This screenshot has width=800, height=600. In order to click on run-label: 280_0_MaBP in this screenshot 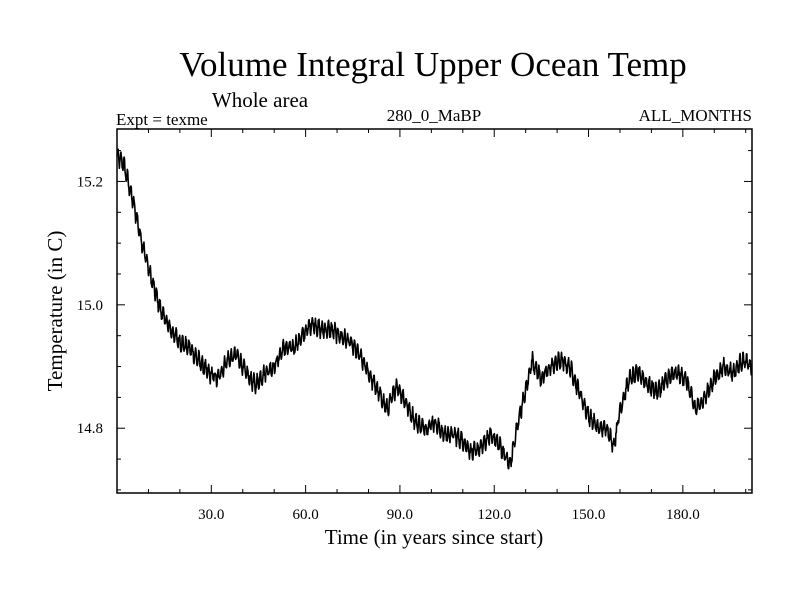, I will do `click(434, 115)`.